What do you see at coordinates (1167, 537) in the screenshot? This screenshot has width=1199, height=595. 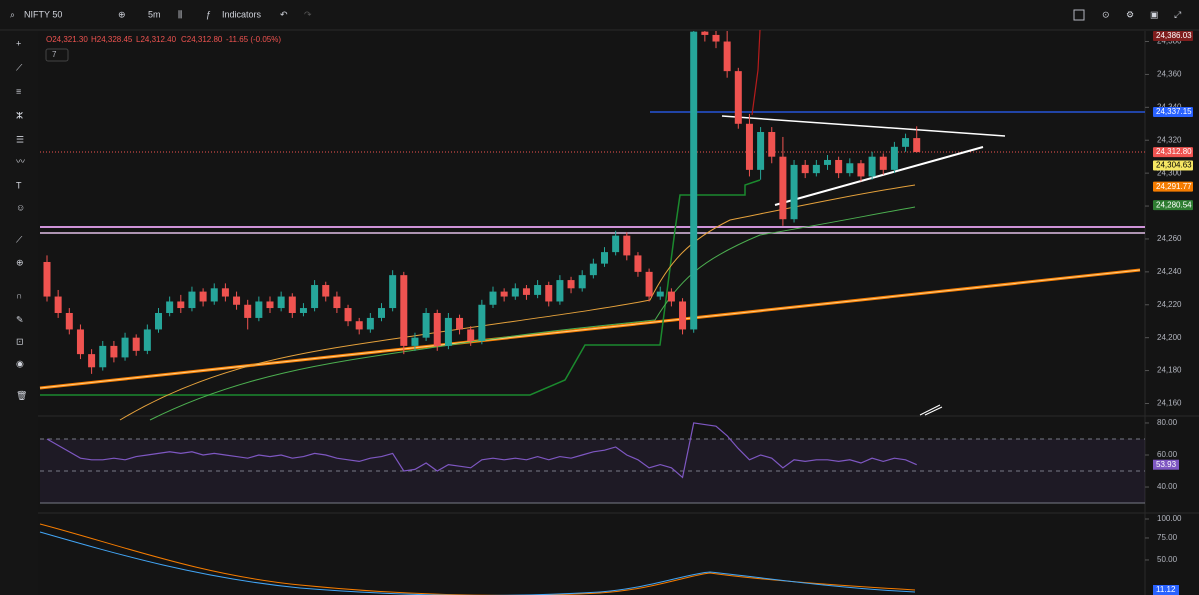 I see `y-tick-label: 75.00` at bounding box center [1167, 537].